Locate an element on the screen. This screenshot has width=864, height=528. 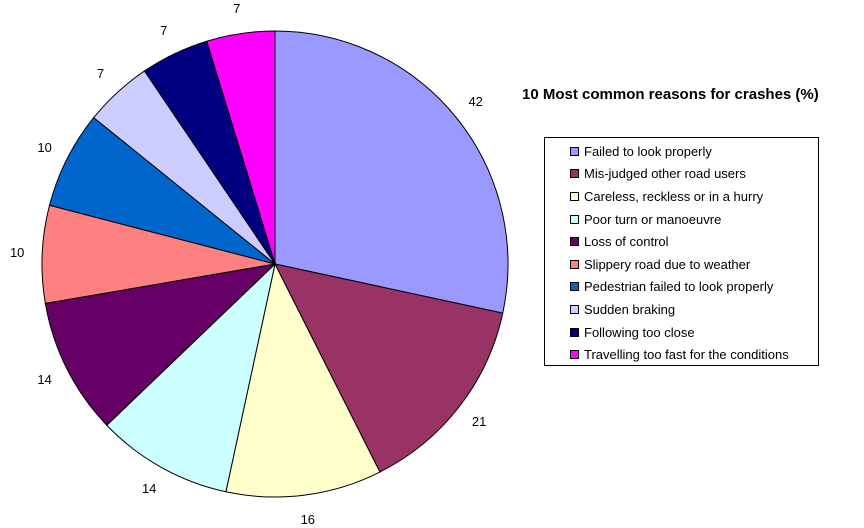
legend-item: Mis-judged other road users is located at coordinates (681, 174).